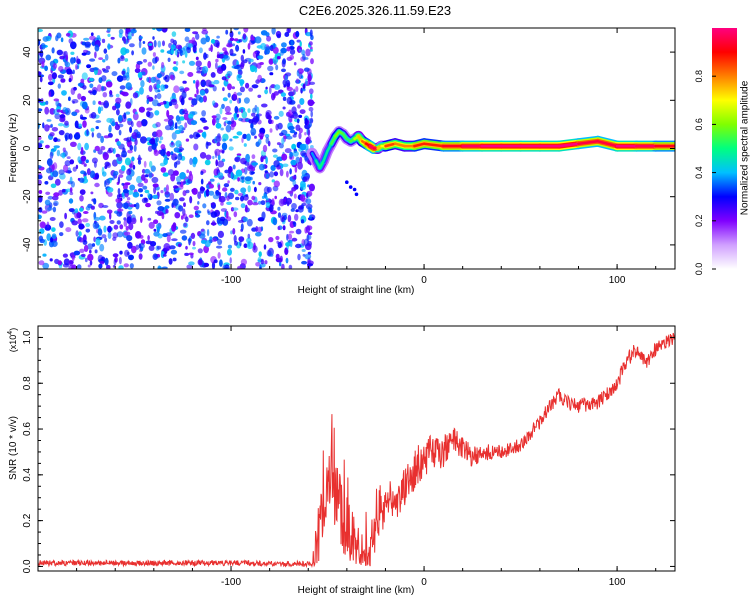 The height and width of the screenshot is (600, 750). Describe the element at coordinates (27, 520) in the screenshot. I see `y-tick-label: 0.2` at that location.